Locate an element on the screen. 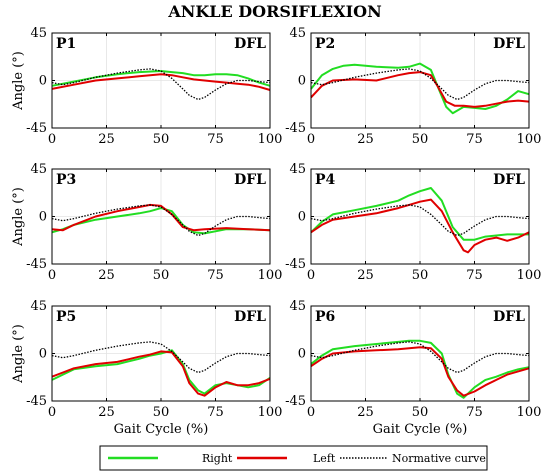 This screenshot has height=476, width=550. legend-box is located at coordinates (293, 458).